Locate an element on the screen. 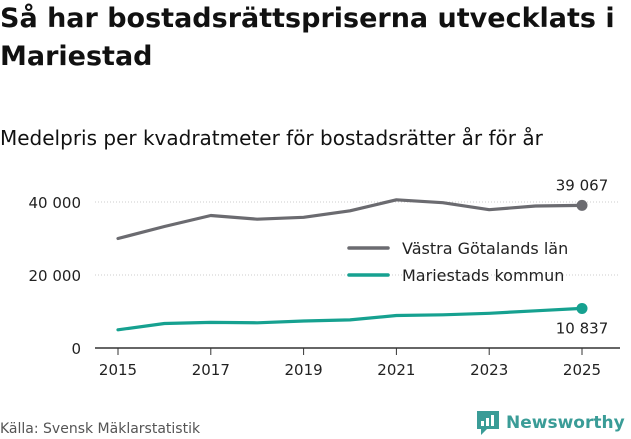 This screenshot has width=631, height=439. x-tick-label: 2023 is located at coordinates (489, 370).